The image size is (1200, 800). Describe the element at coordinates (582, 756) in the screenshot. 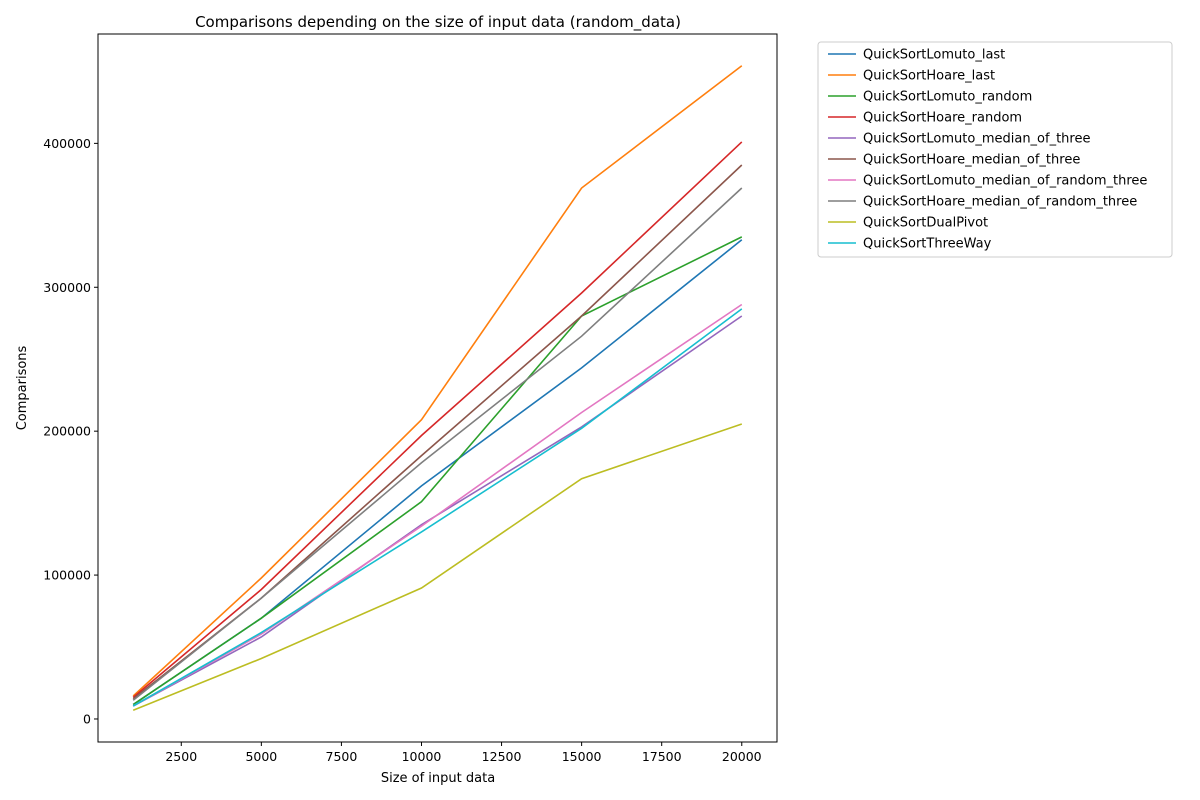

I see `x-tick-label-5: 15000` at that location.